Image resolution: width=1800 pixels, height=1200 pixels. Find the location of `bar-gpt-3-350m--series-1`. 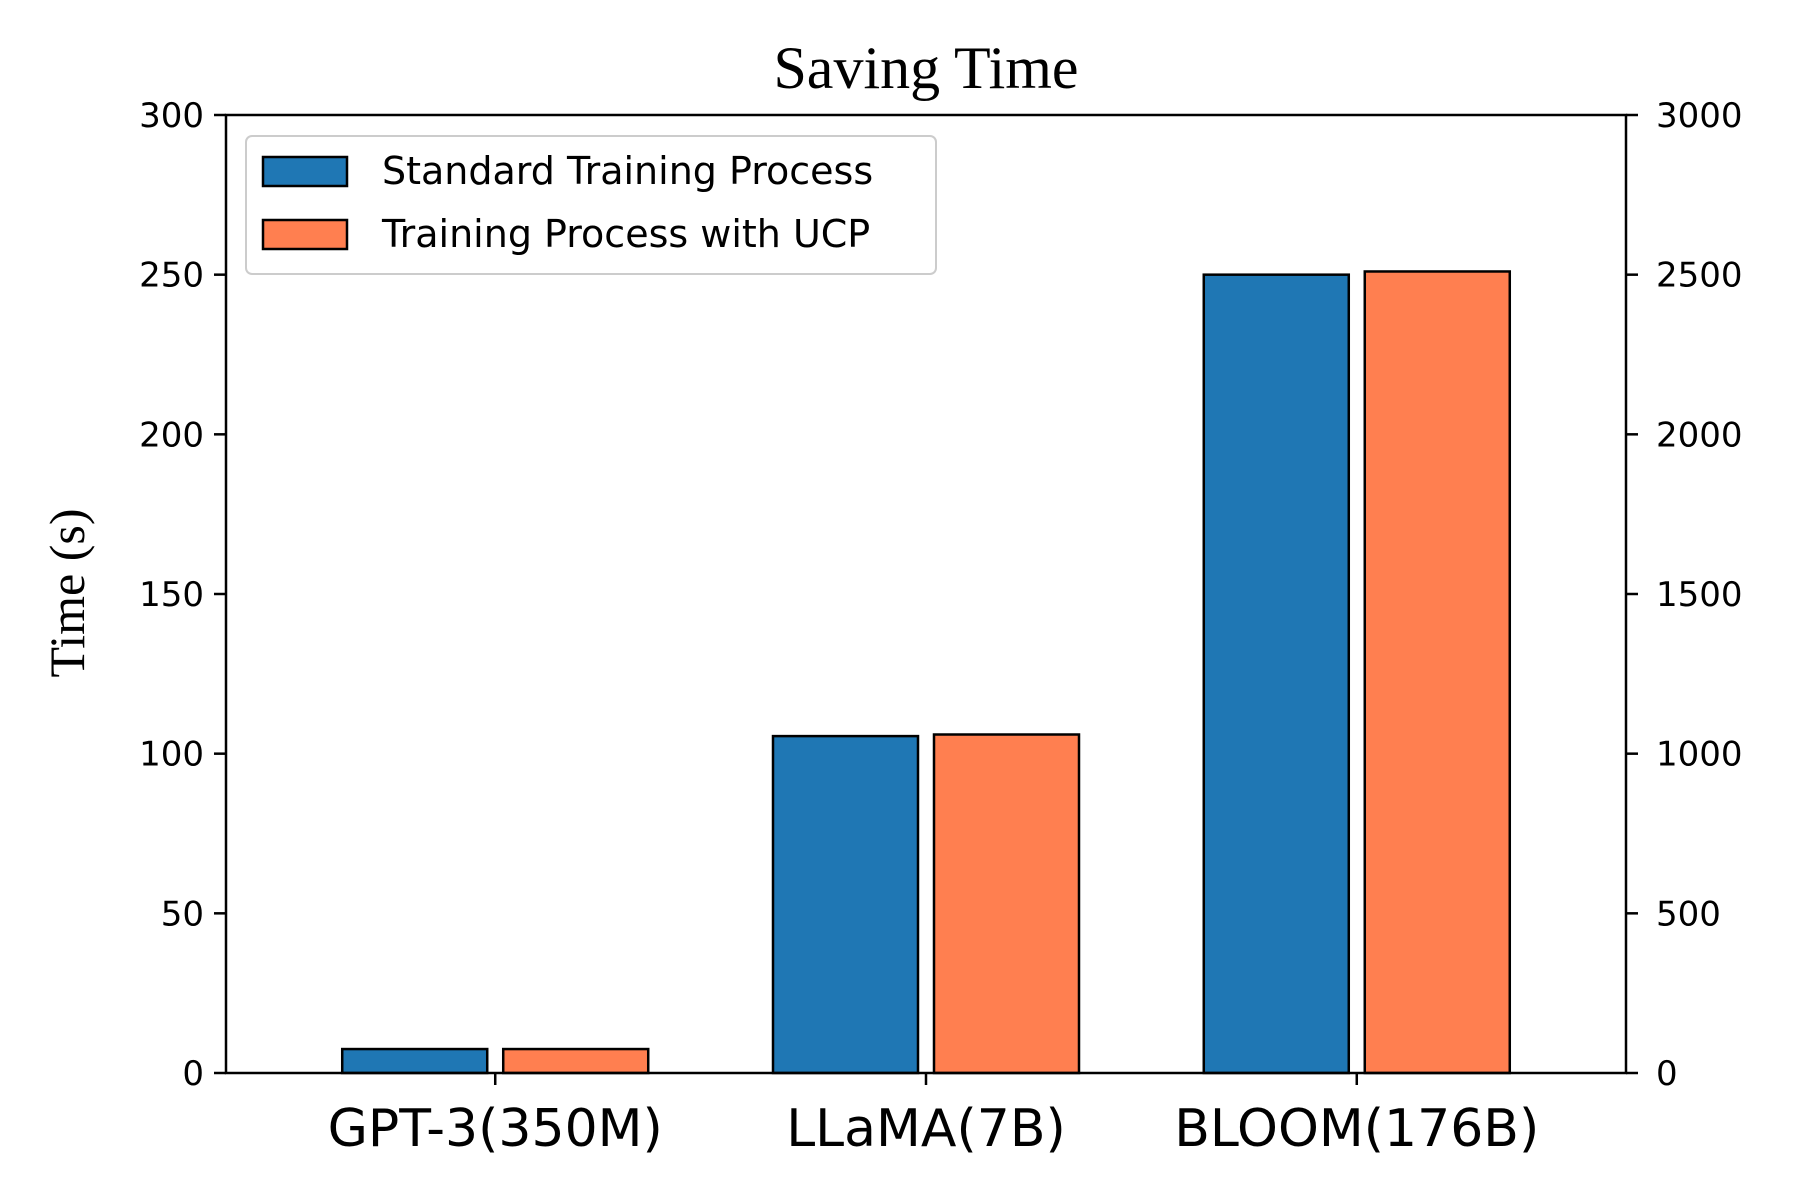

bar-gpt-3-350m--series-1 is located at coordinates (414, 1061).